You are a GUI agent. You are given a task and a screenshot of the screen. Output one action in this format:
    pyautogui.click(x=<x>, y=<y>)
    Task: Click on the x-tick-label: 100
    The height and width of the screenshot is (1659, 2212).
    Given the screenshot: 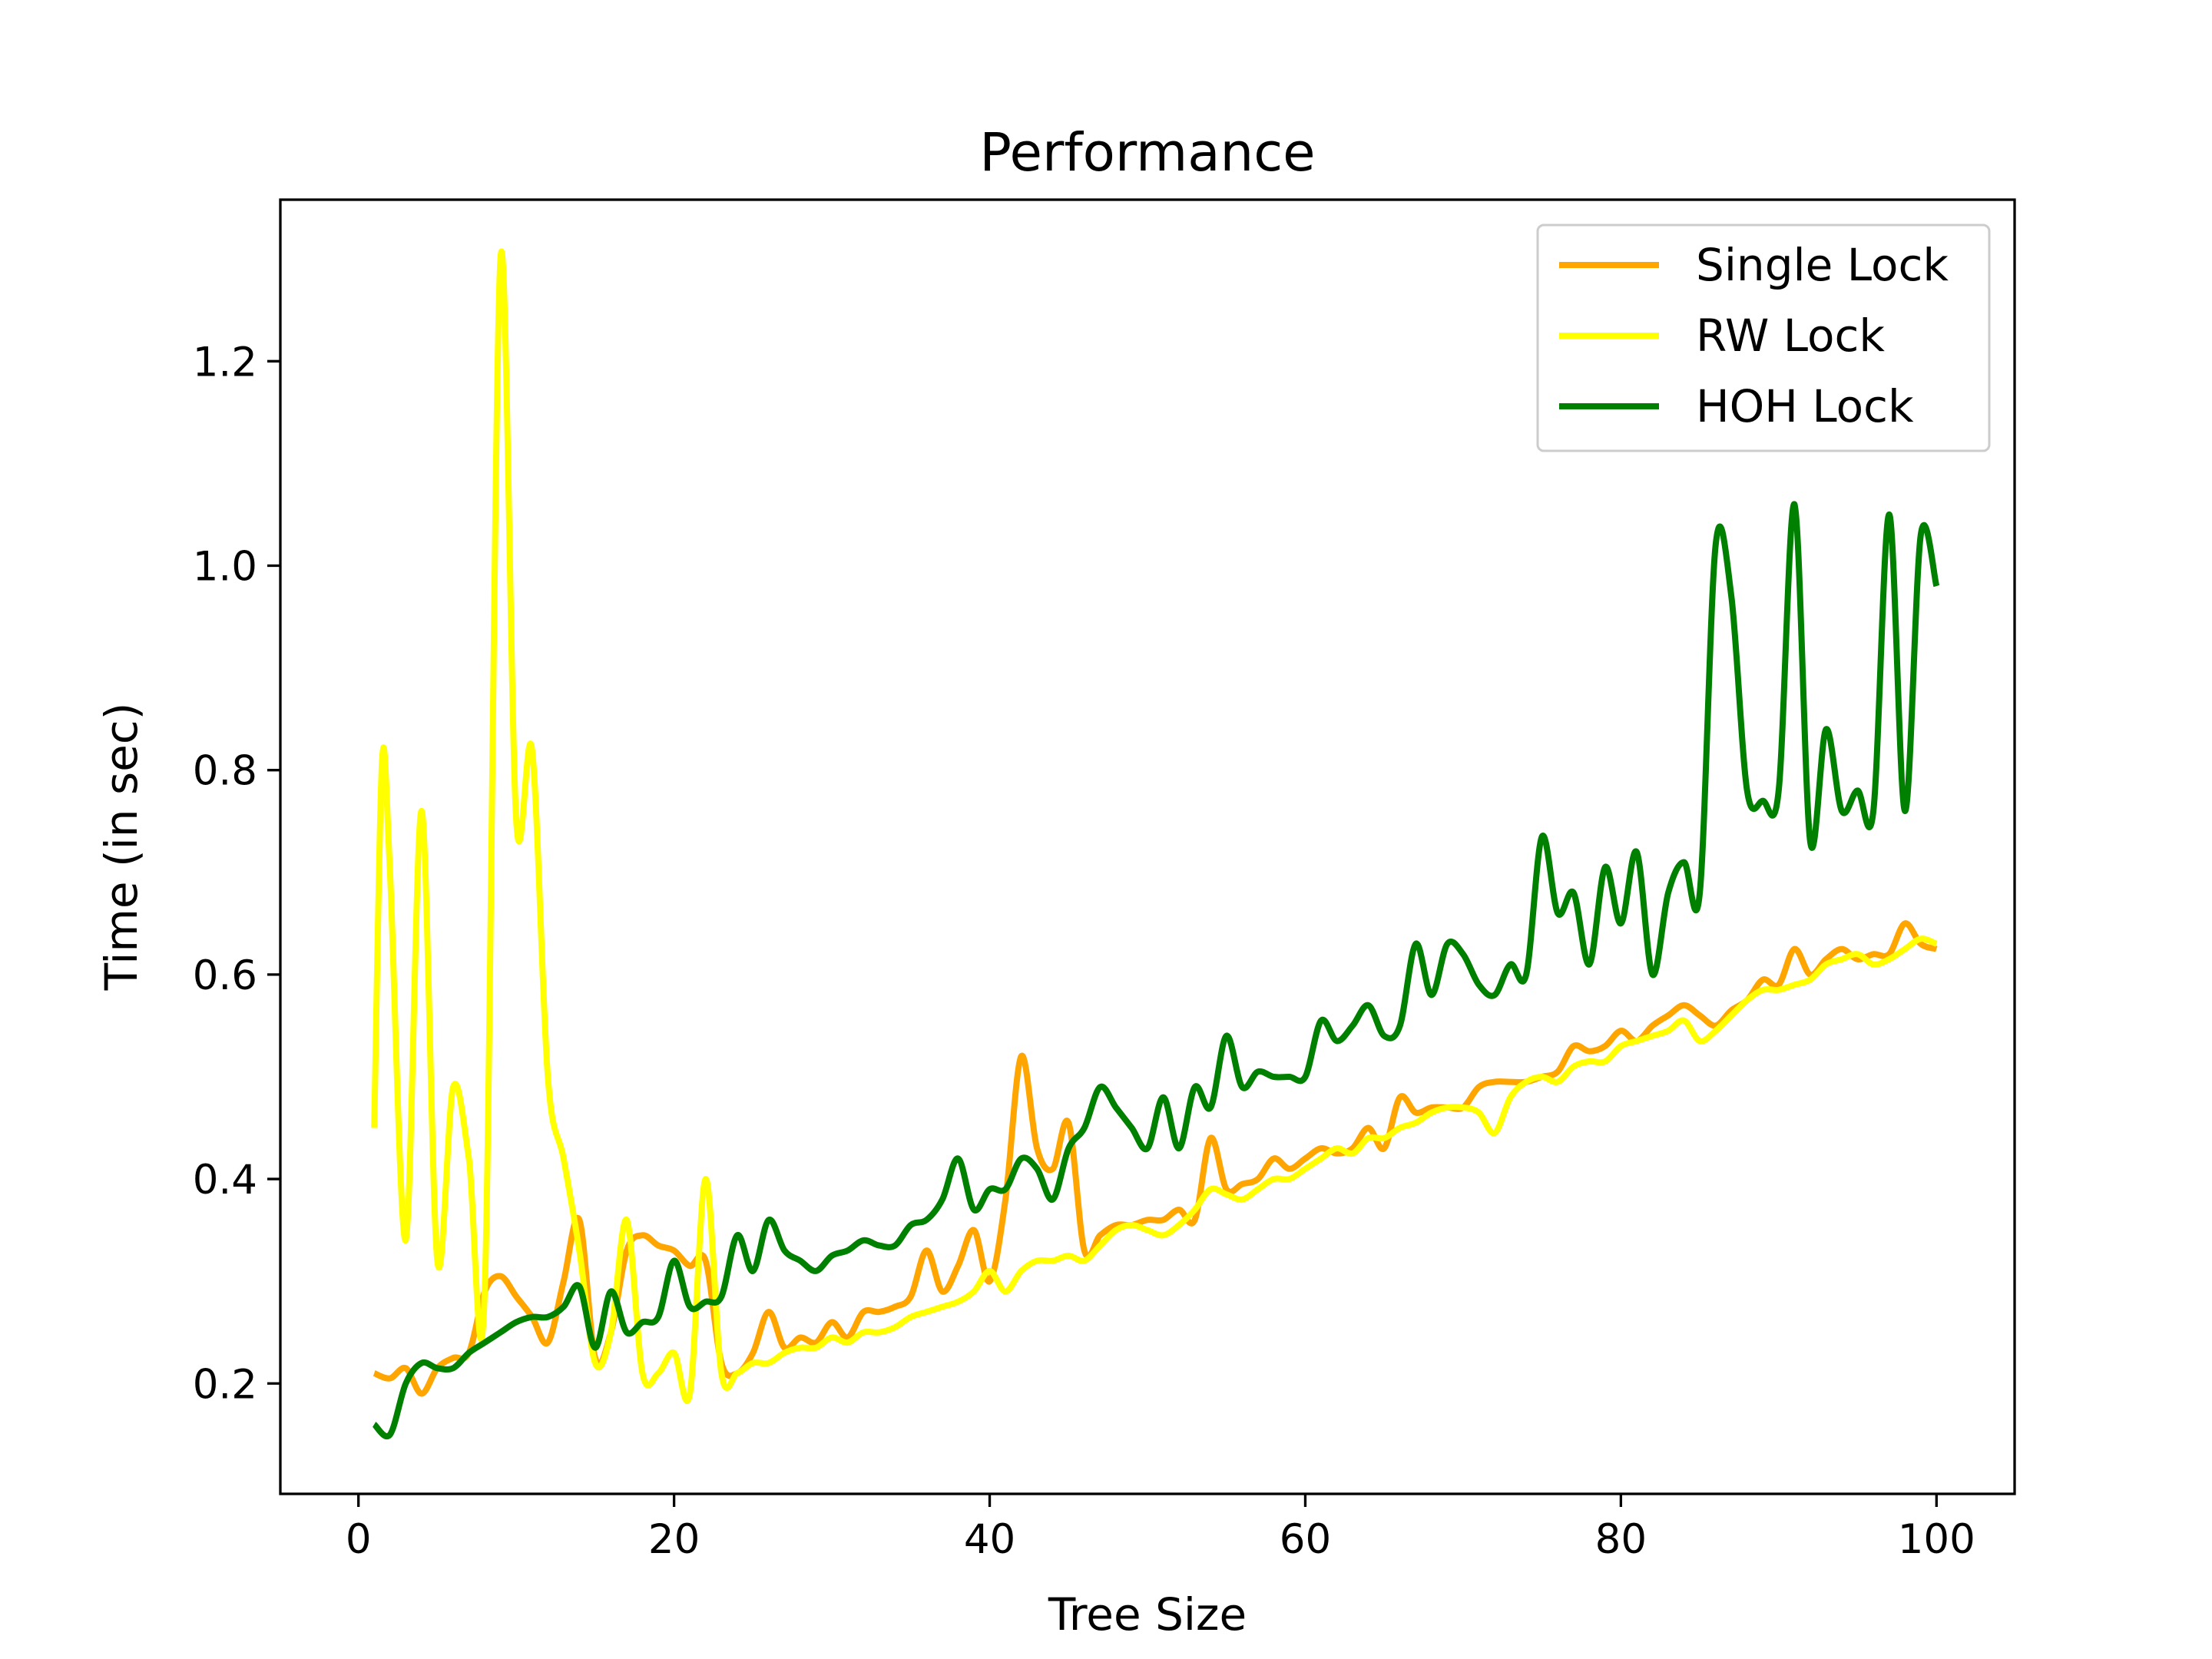 What is the action you would take?
    pyautogui.click(x=1936, y=1539)
    